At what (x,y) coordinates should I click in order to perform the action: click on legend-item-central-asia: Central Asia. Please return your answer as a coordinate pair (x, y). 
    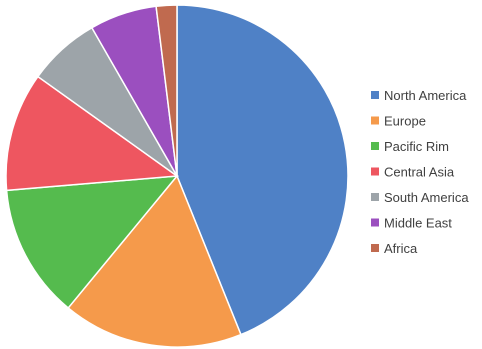
    Looking at the image, I should click on (413, 172).